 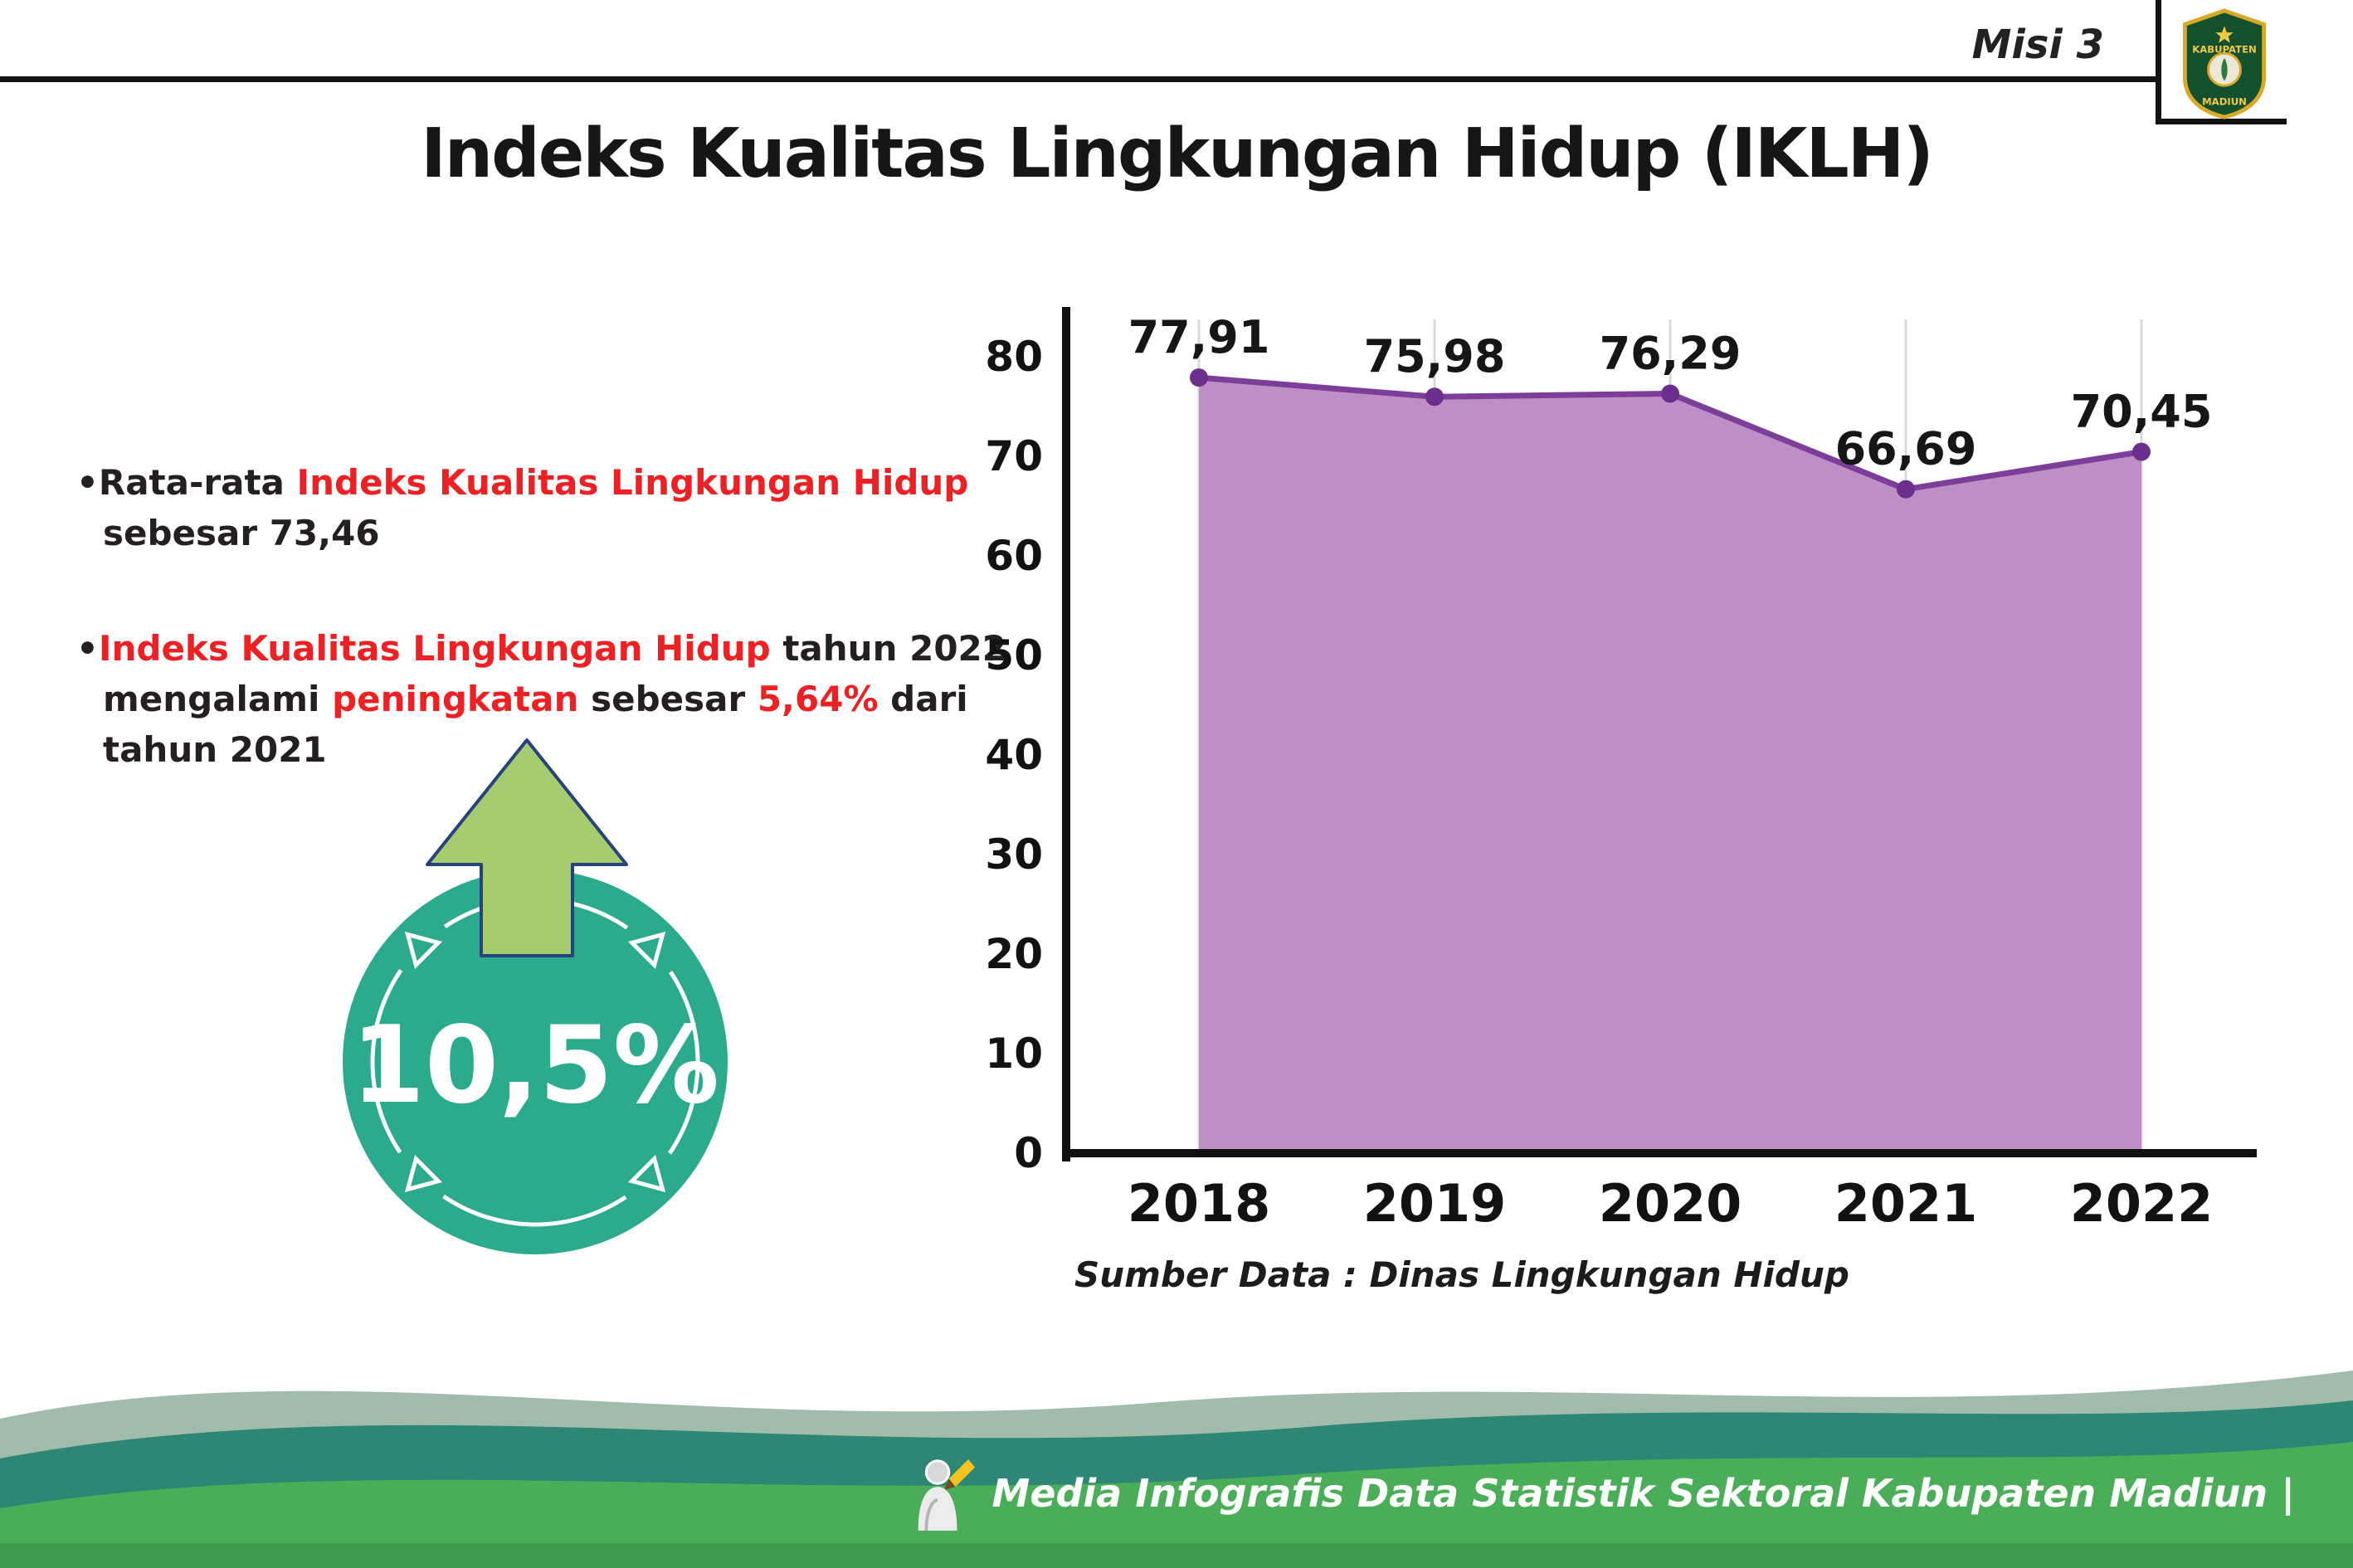 I want to click on x-axis, so click(x=1659, y=1153).